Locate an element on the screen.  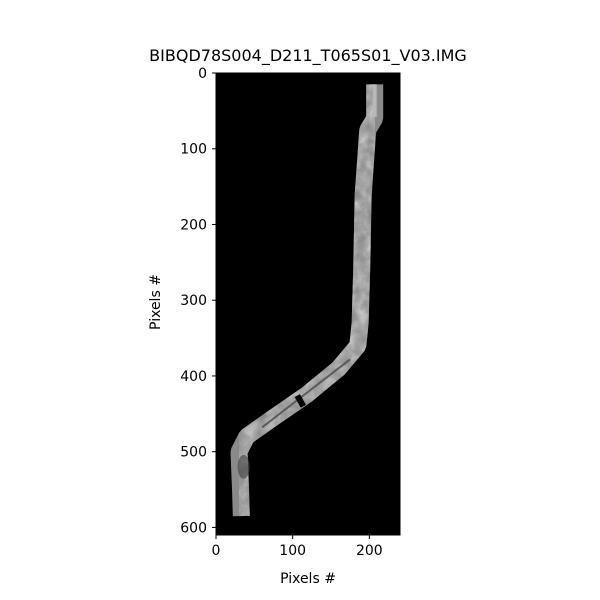
chart-title: BIBQD78S004_D211_T065S01_V03.IMG is located at coordinates (308, 56).